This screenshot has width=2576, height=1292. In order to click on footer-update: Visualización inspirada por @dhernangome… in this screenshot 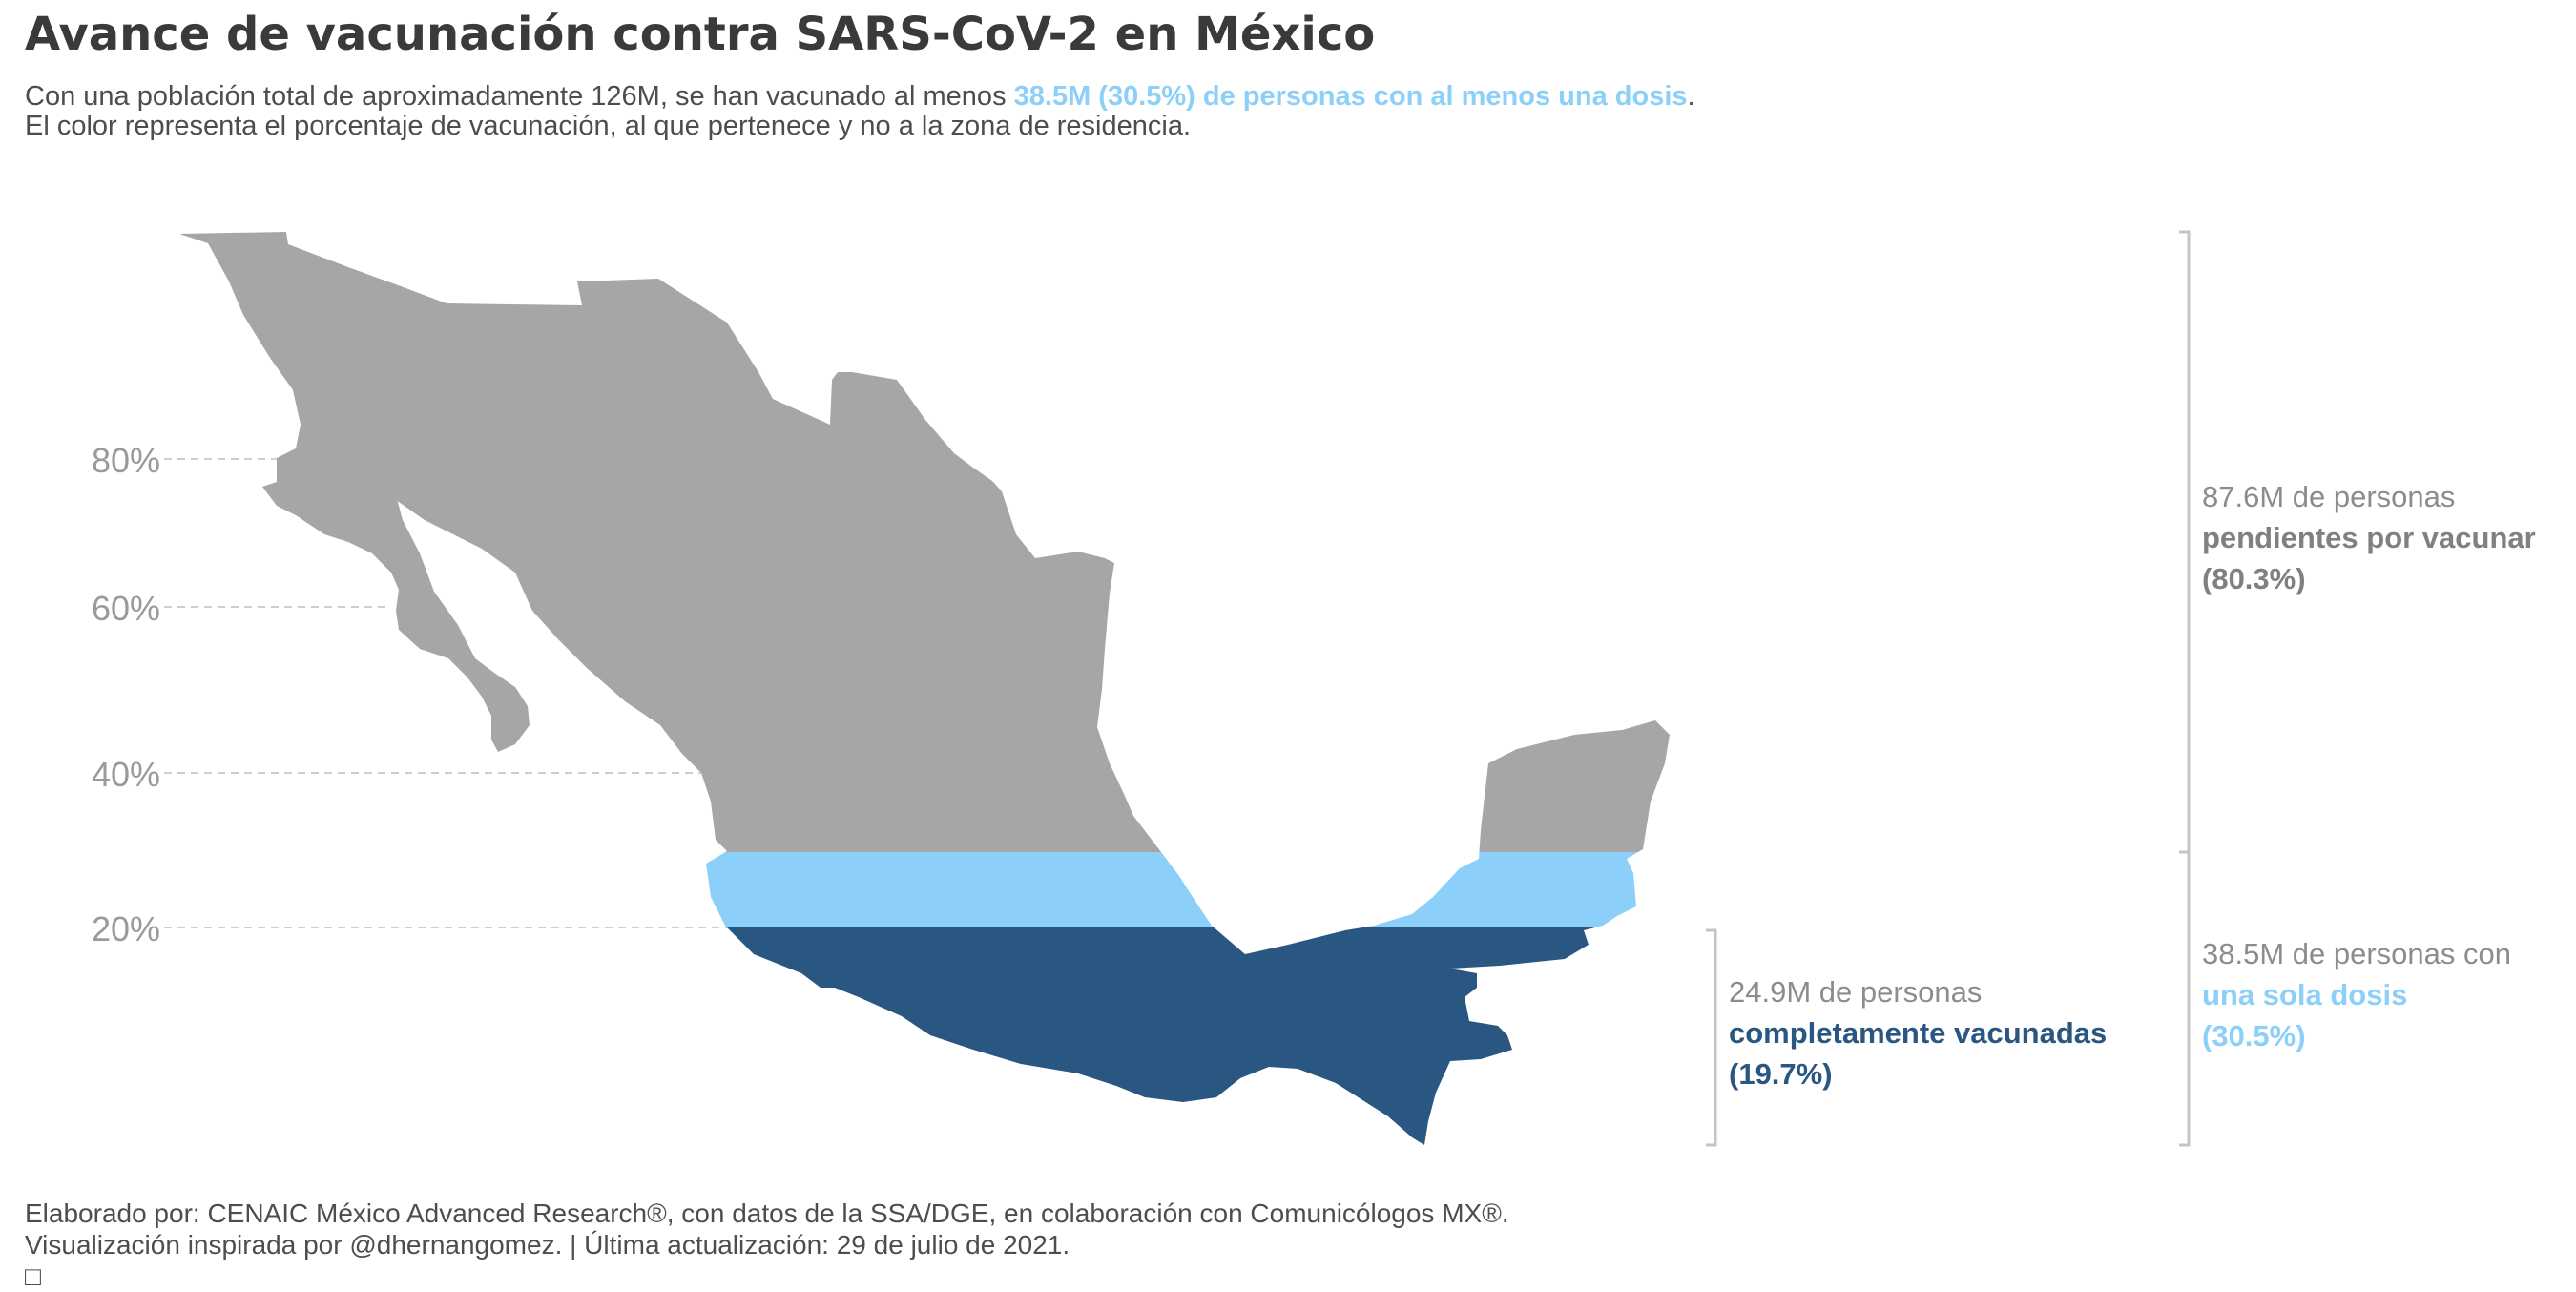, I will do `click(547, 1245)`.